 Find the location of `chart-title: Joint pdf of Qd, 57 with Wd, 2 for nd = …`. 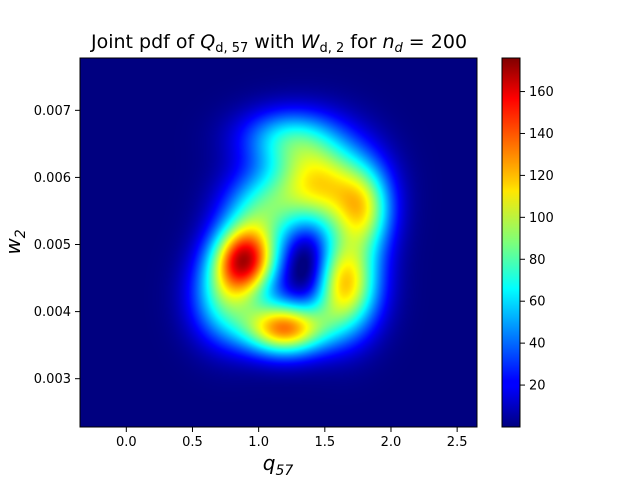

chart-title: Joint pdf of Qd, 57 with Wd, 2 for nd = … is located at coordinates (278, 43).